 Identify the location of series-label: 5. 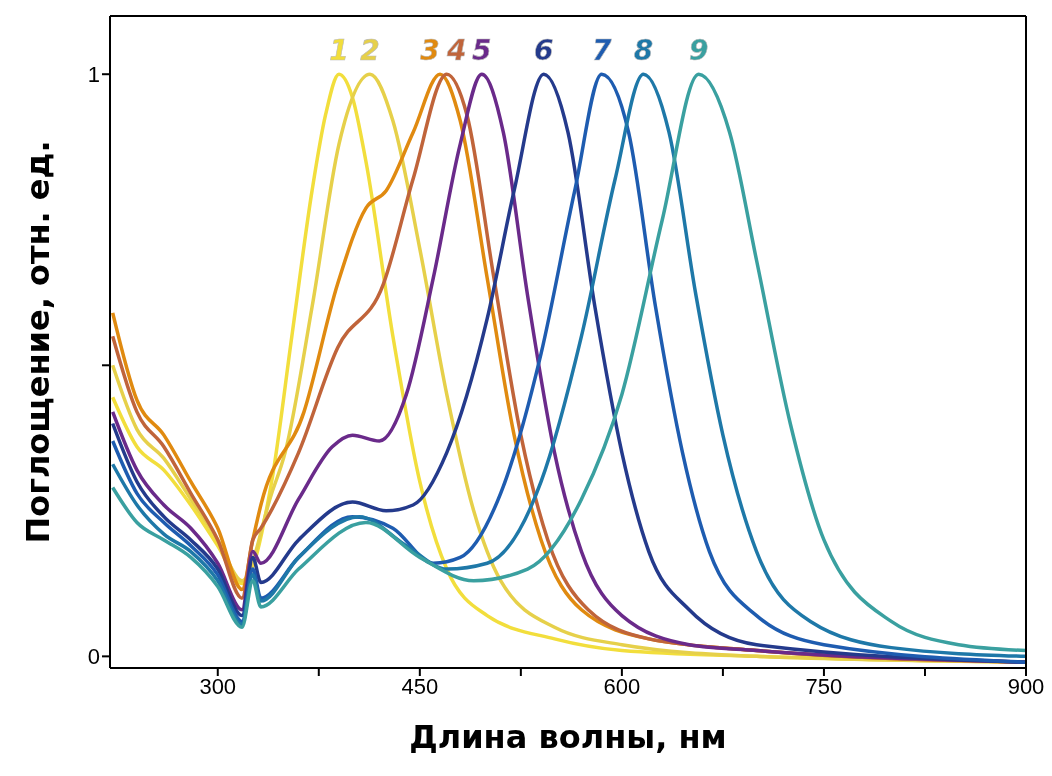
(482, 51).